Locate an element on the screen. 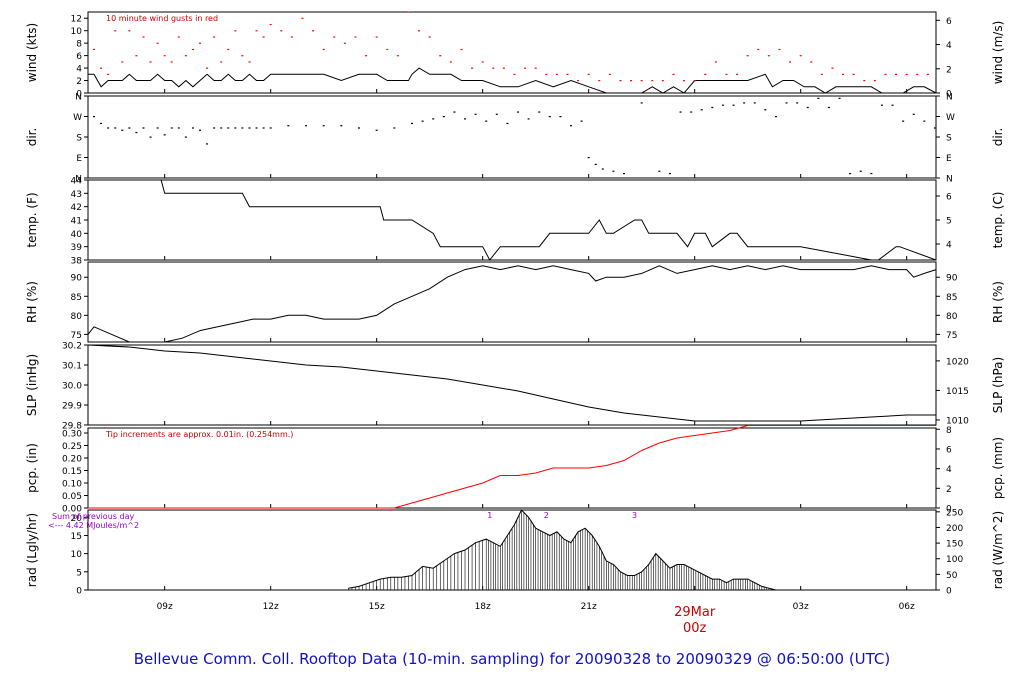 The width and height of the screenshot is (1024, 700). rh-tick-label: 80 is located at coordinates (77, 317).